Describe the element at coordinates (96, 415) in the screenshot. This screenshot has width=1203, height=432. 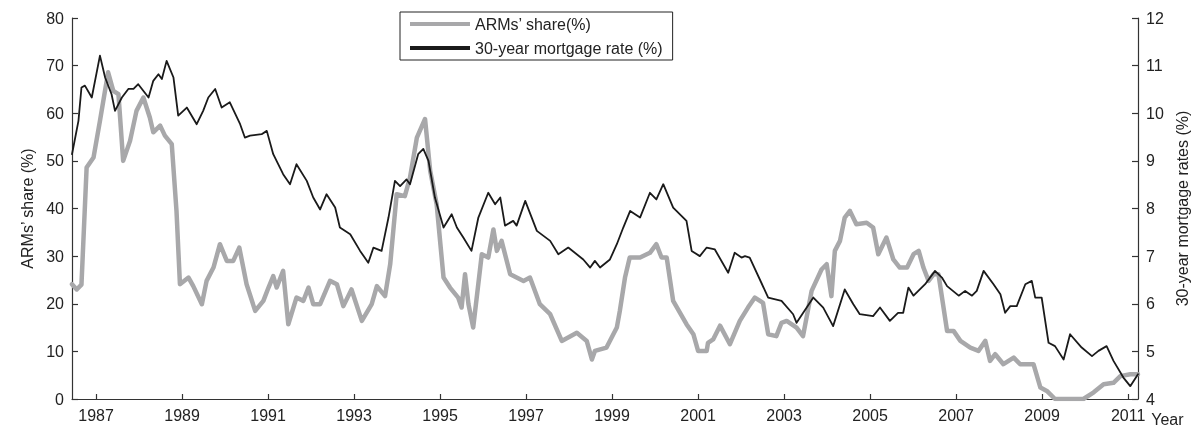
I see `x-tick-label: 1987` at that location.